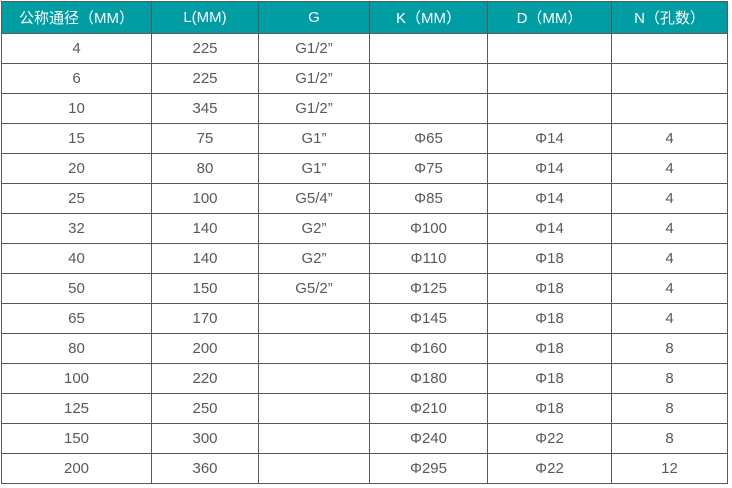 The image size is (732, 488). Describe the element at coordinates (205, 138) in the screenshot. I see `table-cell: 75` at that location.